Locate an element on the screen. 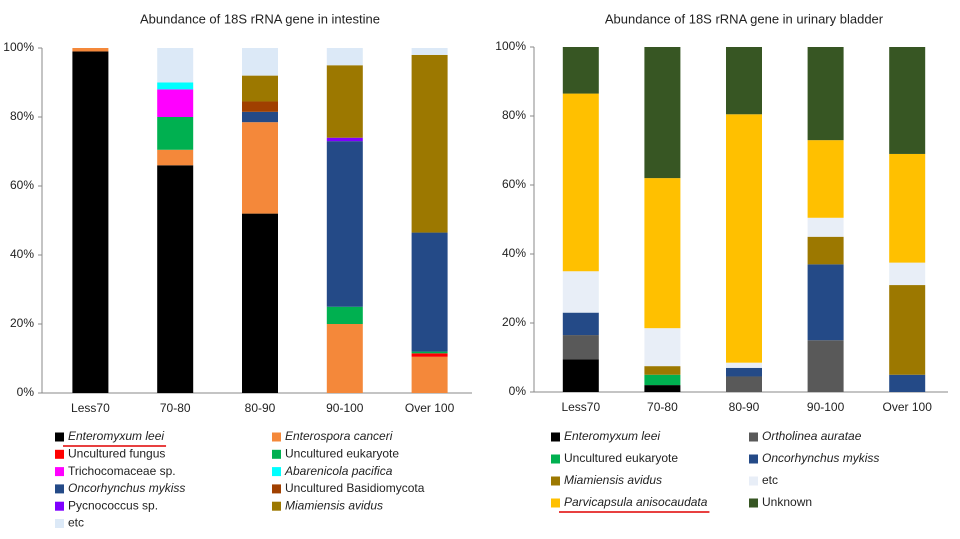  legend-label: Abarenicola pacifica is located at coordinates (338, 471).